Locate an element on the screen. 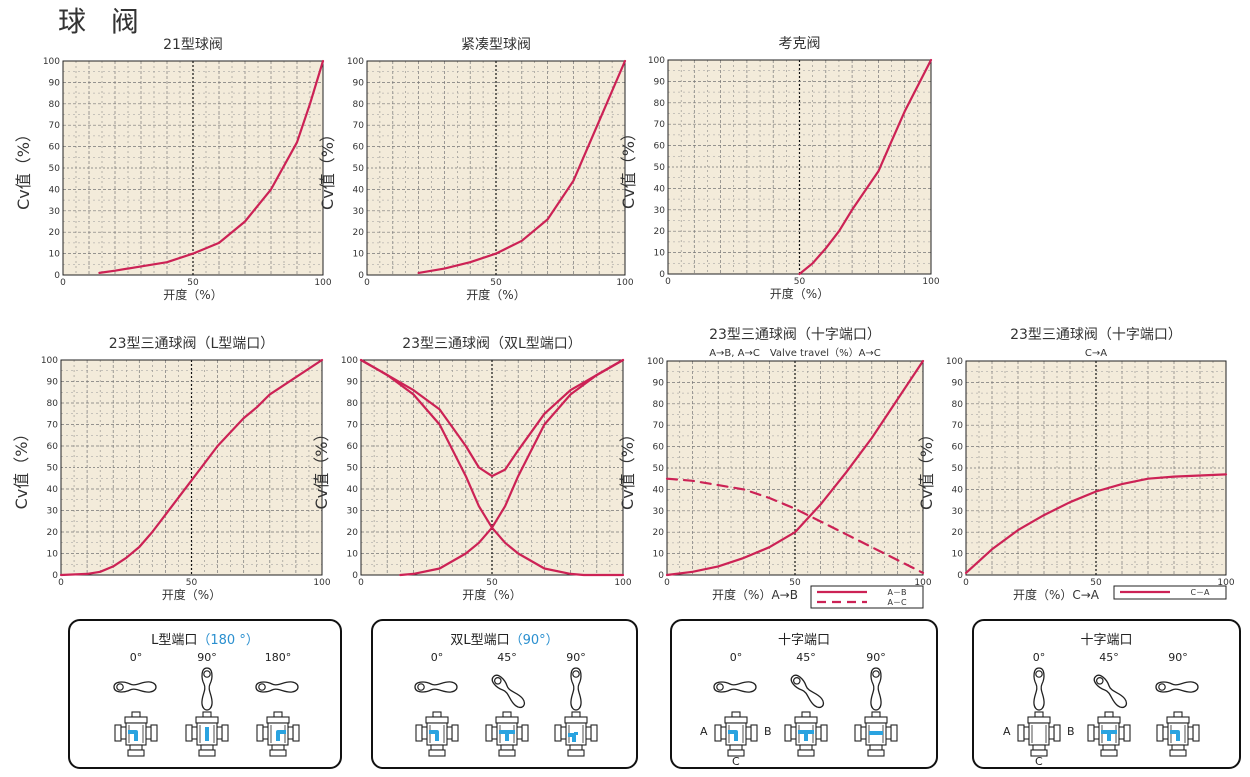 This screenshot has width=1250, height=777. port-label-a: A is located at coordinates (1007, 731).